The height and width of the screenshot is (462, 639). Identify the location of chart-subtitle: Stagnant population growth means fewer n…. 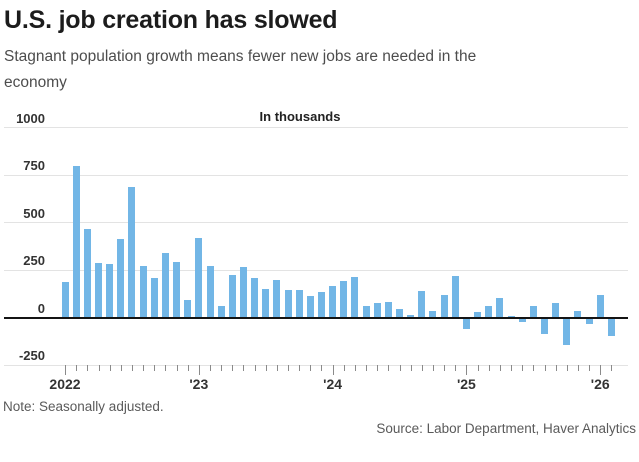
(240, 69).